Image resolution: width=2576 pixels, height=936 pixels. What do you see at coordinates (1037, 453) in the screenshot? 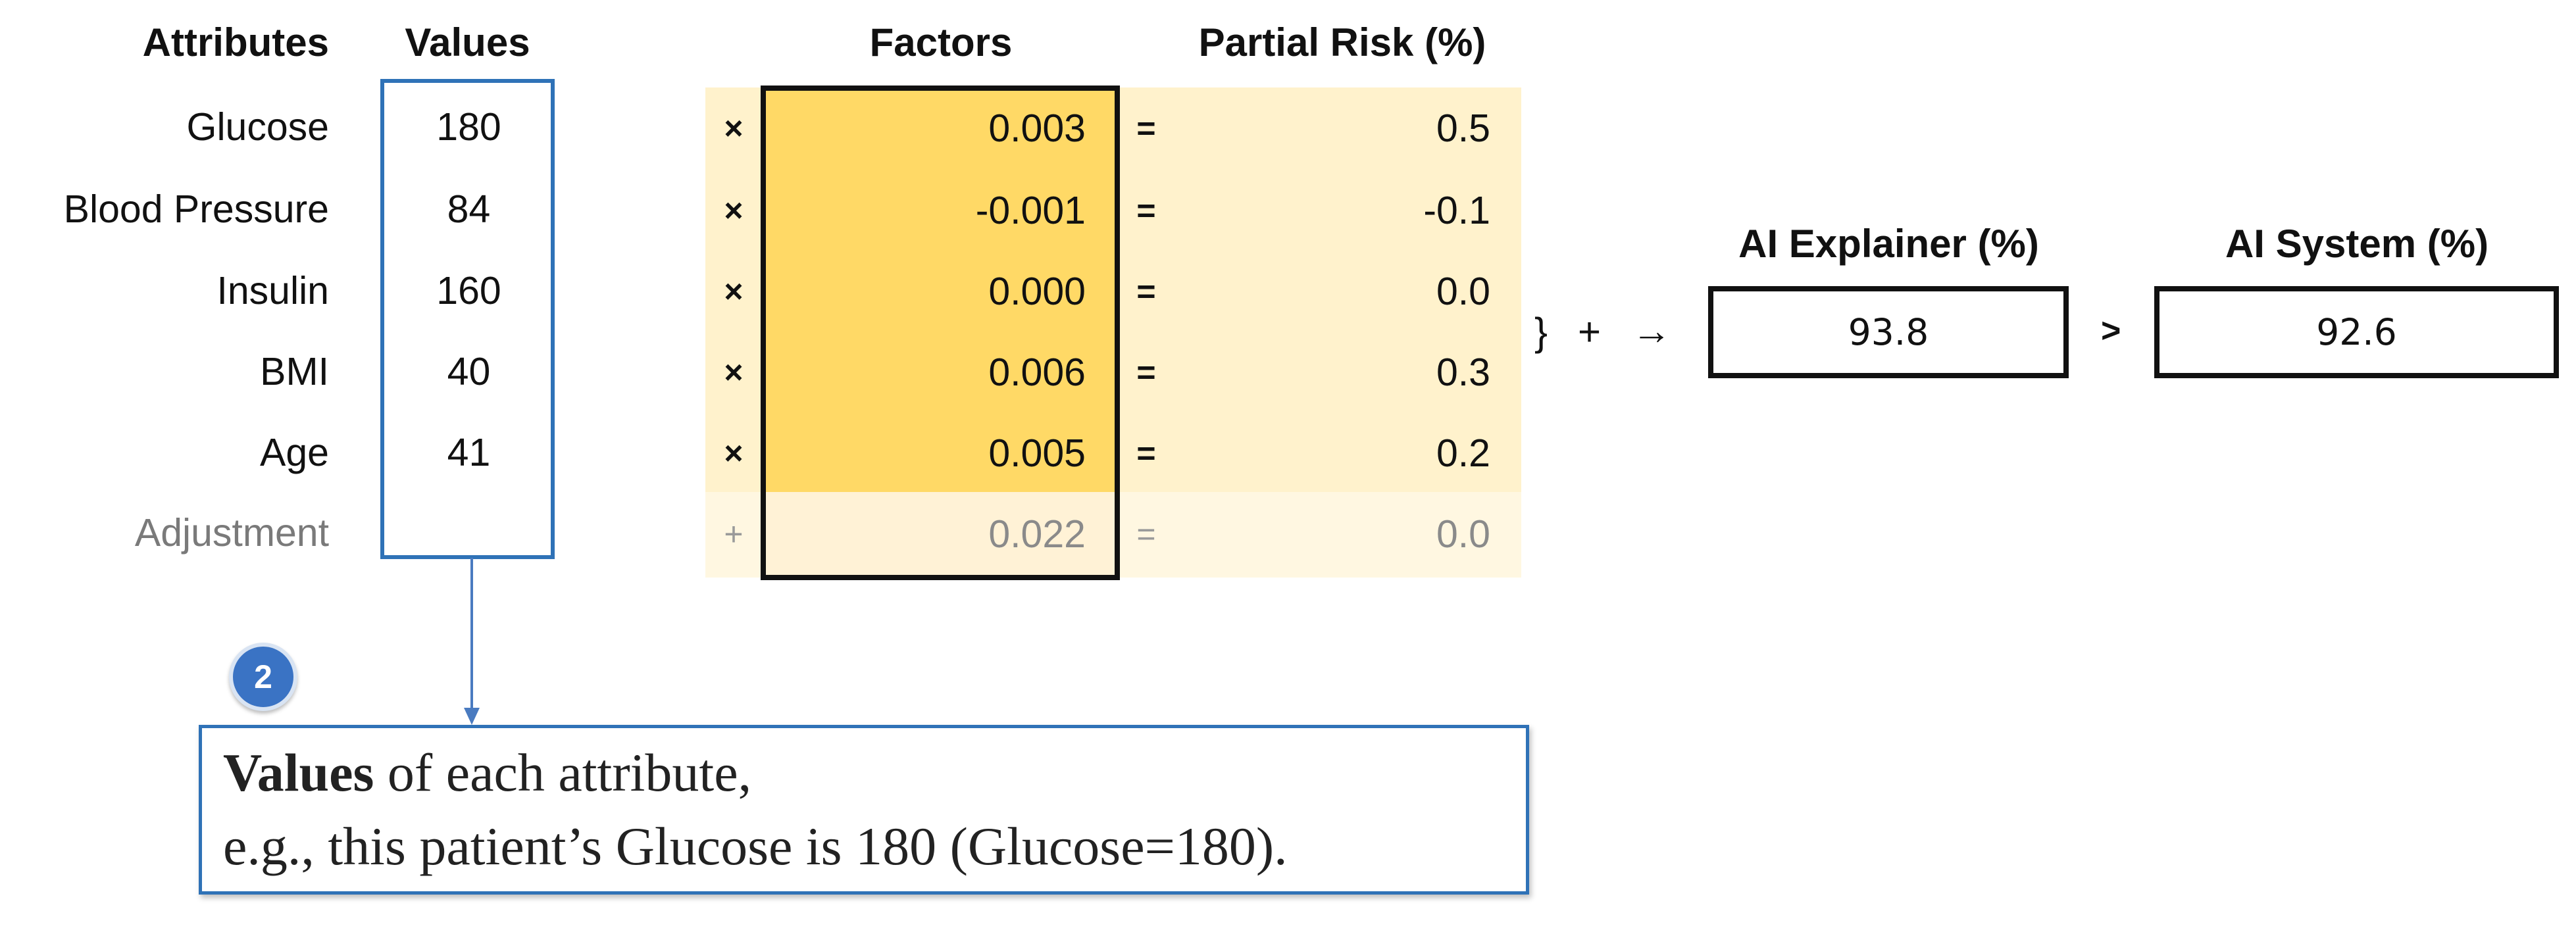
I see `factor-value: 0.005` at bounding box center [1037, 453].